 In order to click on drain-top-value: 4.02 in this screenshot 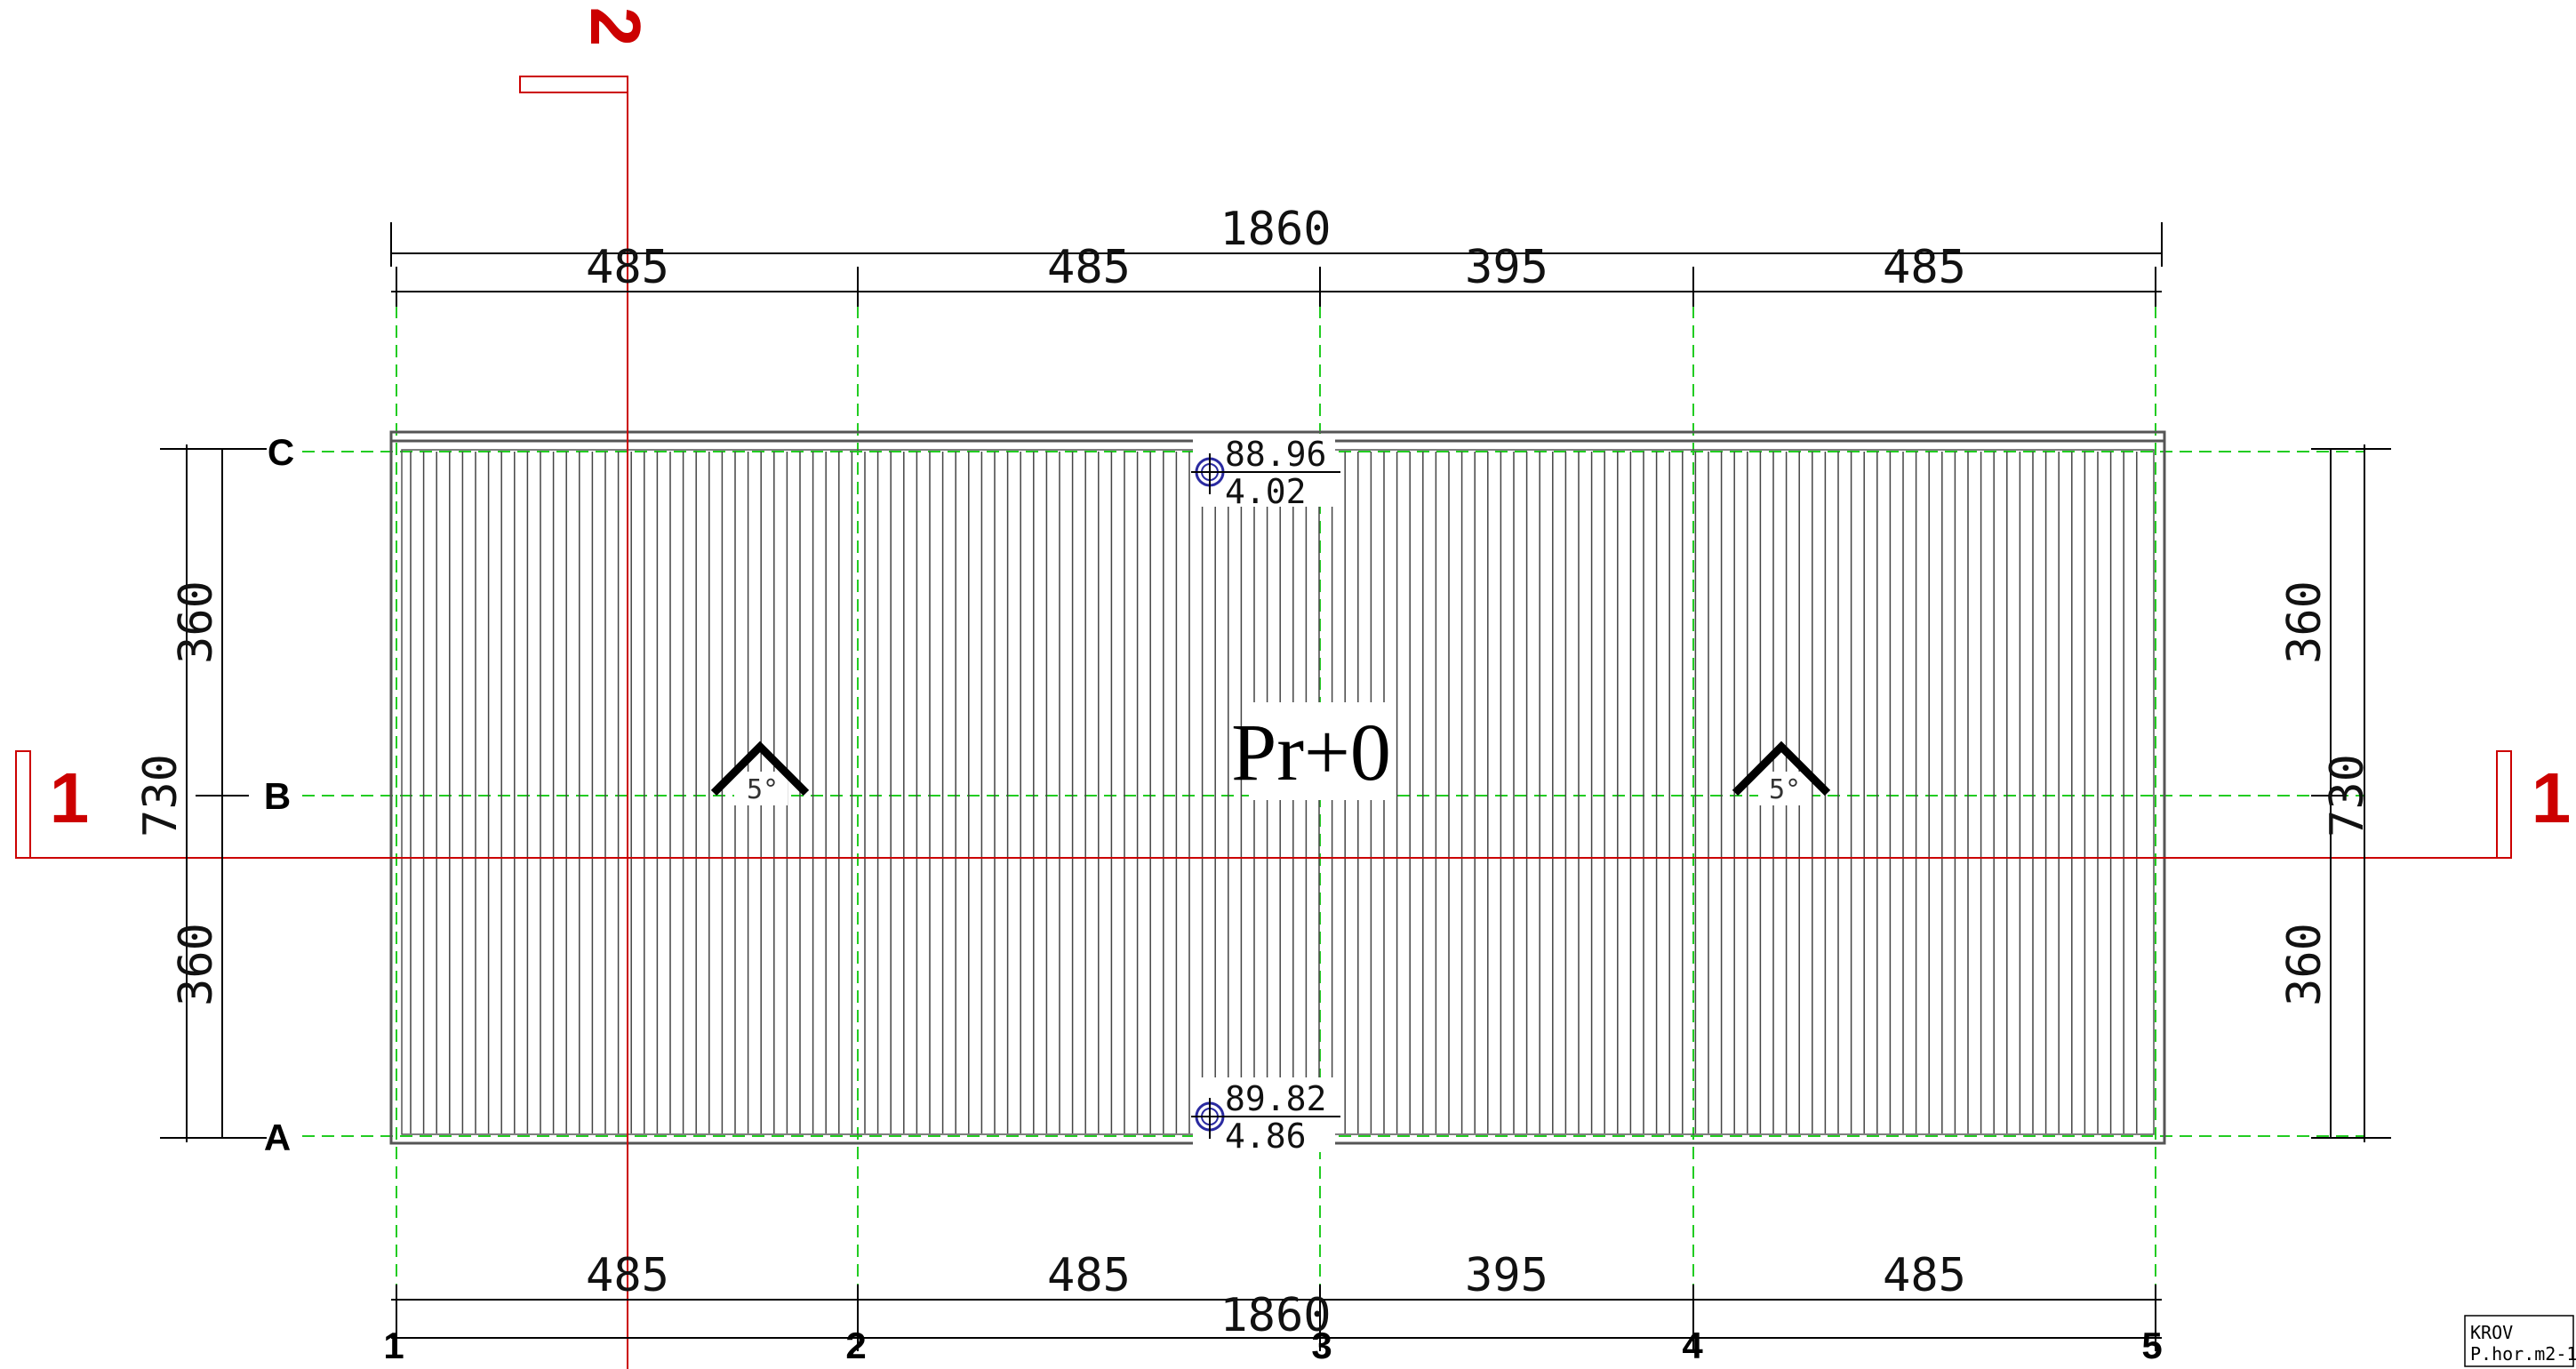, I will do `click(1266, 491)`.